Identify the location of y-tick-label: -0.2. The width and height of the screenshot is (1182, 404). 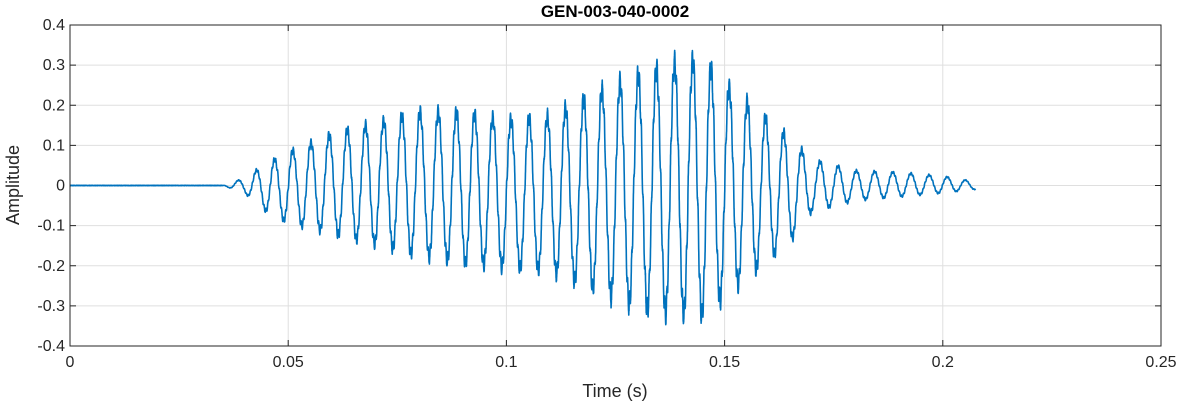
(51, 266).